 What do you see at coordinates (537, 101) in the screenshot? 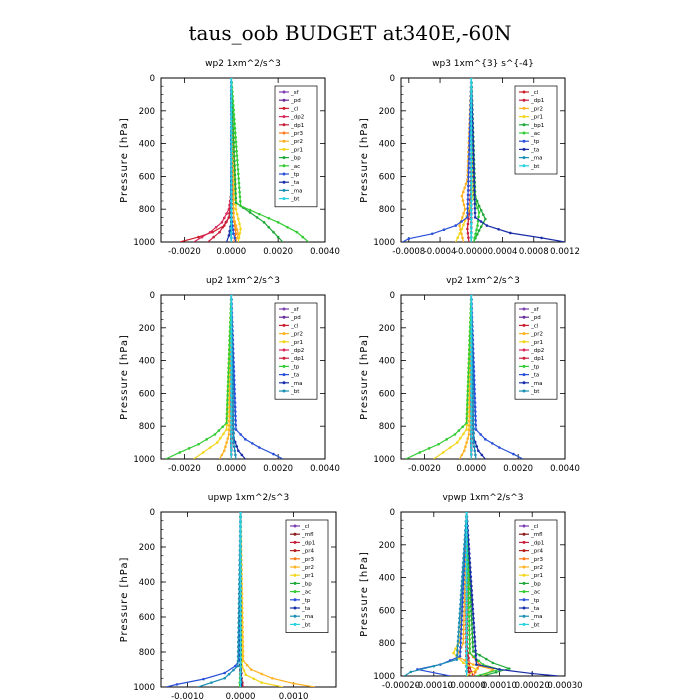
I see `legend-label: _dp1` at bounding box center [537, 101].